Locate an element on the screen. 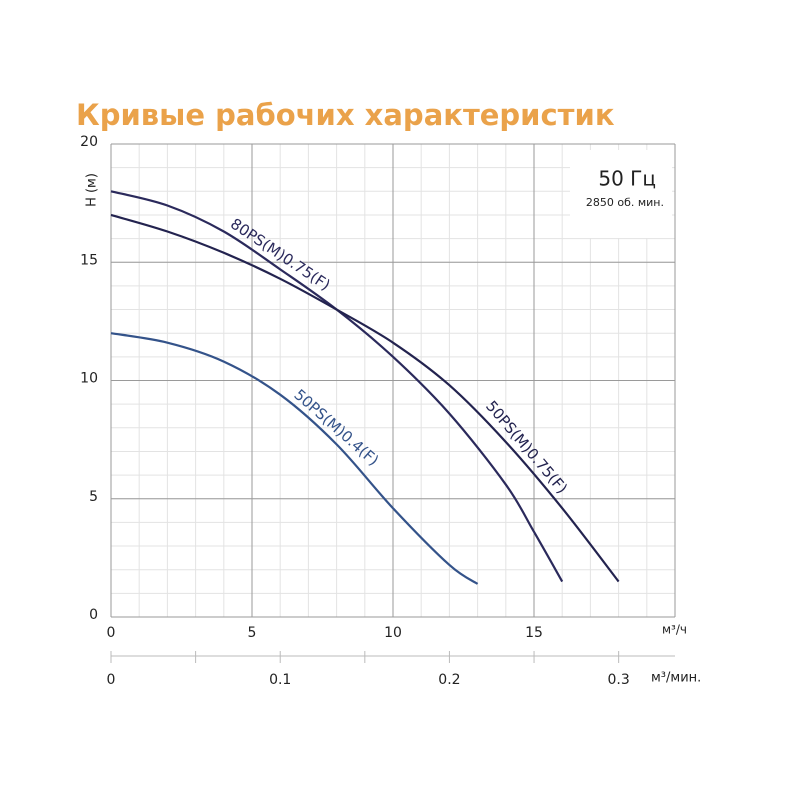  x-tick-label: 10 is located at coordinates (393, 633).